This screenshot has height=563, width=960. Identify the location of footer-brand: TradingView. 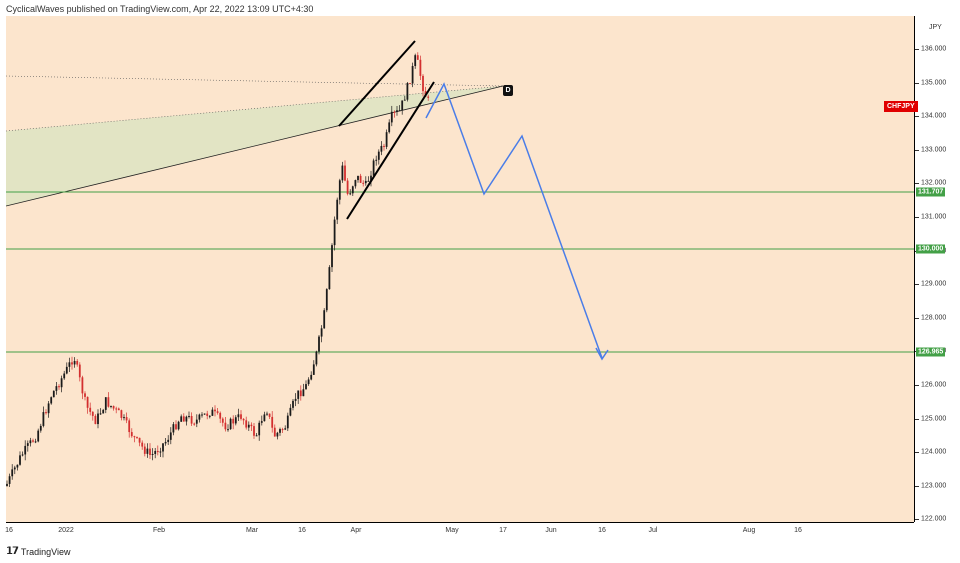
(45, 551).